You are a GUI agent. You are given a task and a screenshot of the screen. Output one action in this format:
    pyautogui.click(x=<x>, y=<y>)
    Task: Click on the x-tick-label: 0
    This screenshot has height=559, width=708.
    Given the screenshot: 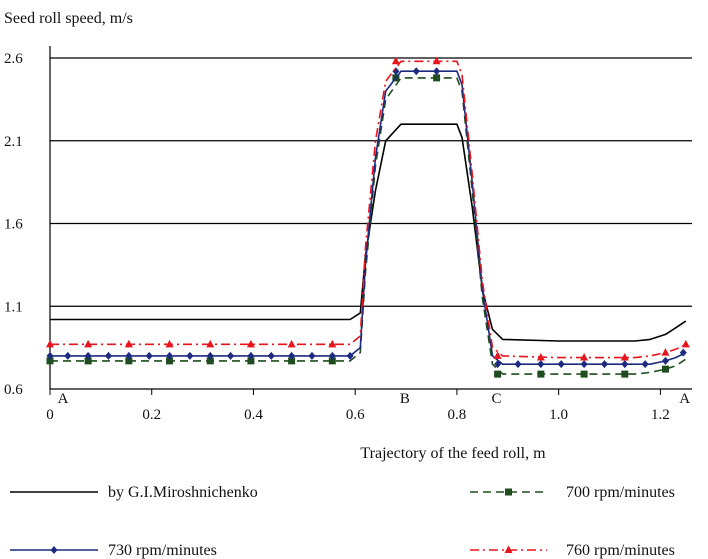 What is the action you would take?
    pyautogui.click(x=50, y=415)
    